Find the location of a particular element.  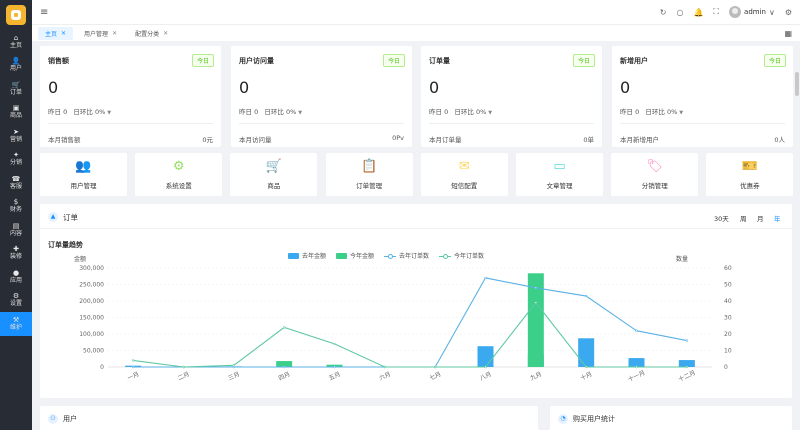

tab-0: 主页 ✕ is located at coordinates (56, 33).